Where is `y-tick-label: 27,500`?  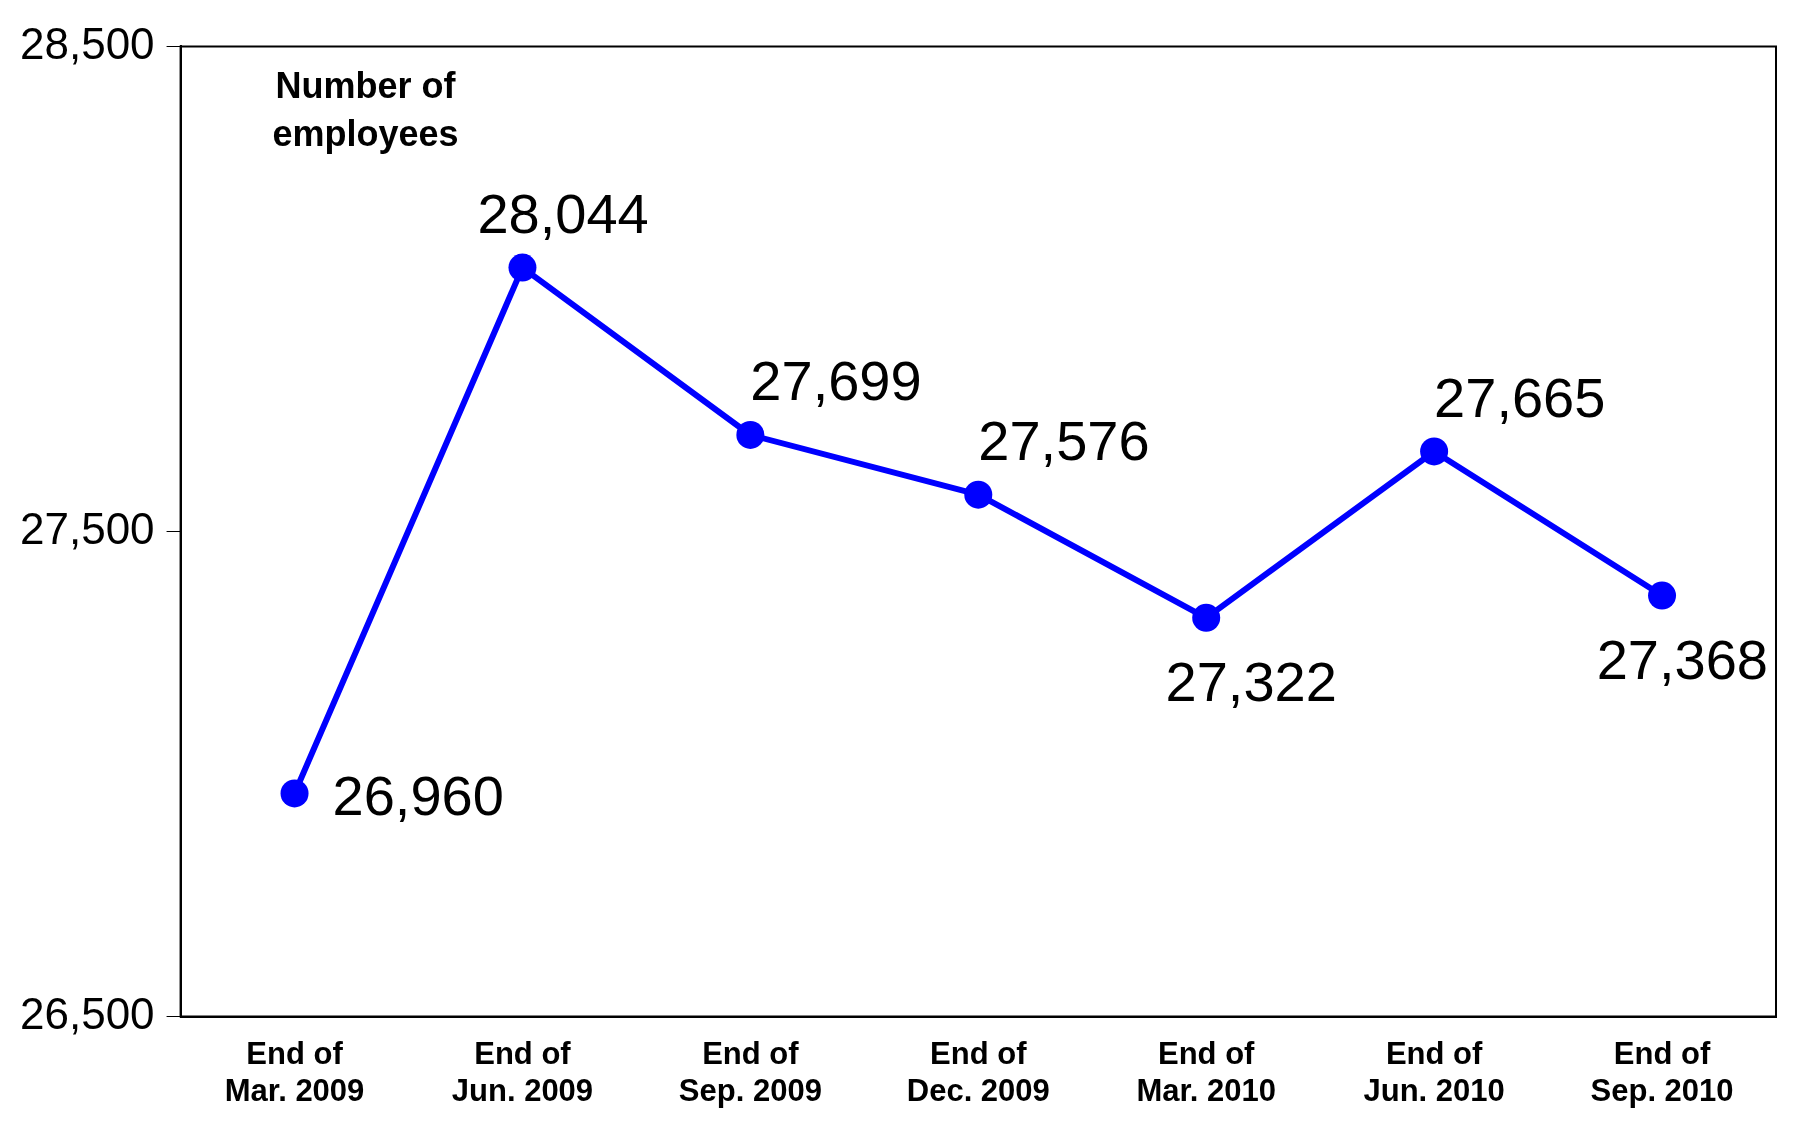
y-tick-label: 27,500 is located at coordinates (87, 528).